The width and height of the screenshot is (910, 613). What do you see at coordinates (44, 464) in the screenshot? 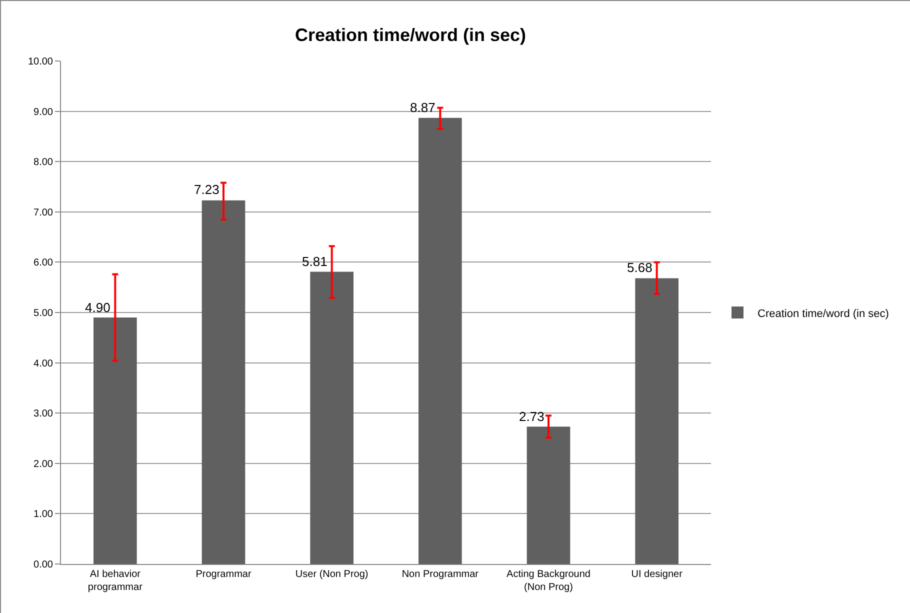
I see `y-tick-label: 2.00` at bounding box center [44, 464].